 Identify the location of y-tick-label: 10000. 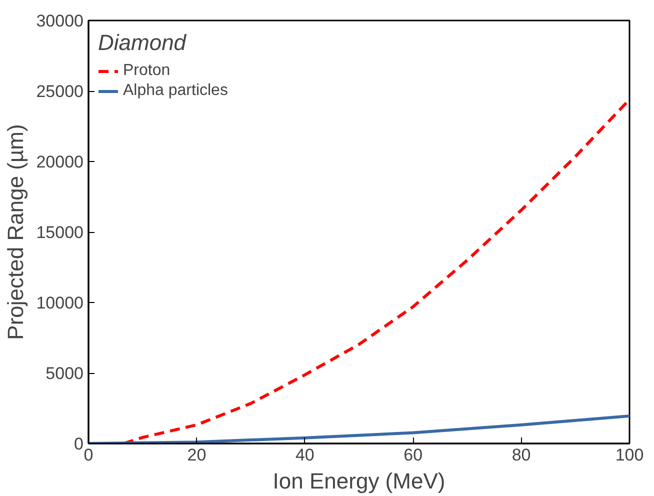
(60, 303).